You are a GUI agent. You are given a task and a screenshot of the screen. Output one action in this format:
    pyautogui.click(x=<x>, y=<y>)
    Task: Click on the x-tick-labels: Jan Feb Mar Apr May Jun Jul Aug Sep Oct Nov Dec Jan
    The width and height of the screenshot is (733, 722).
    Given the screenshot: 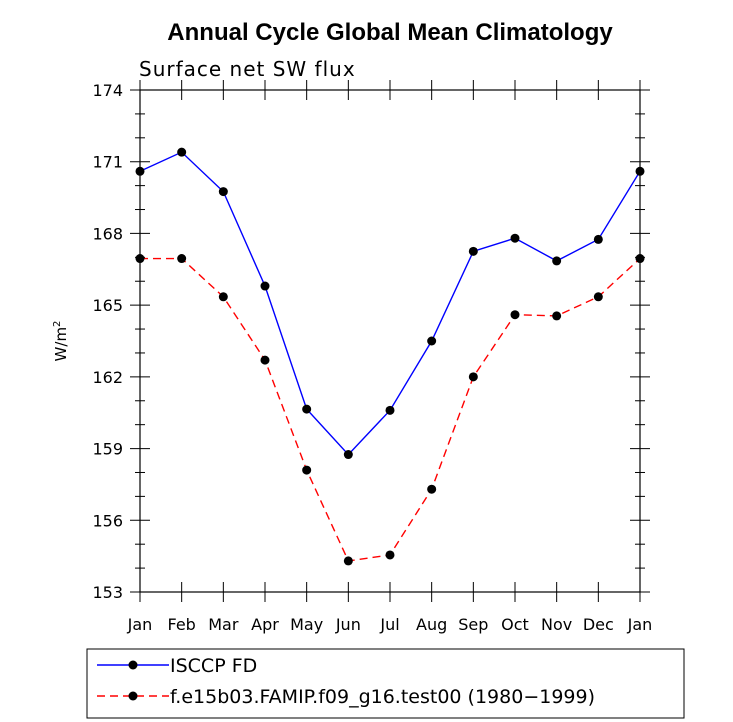 What is the action you would take?
    pyautogui.click(x=390, y=624)
    